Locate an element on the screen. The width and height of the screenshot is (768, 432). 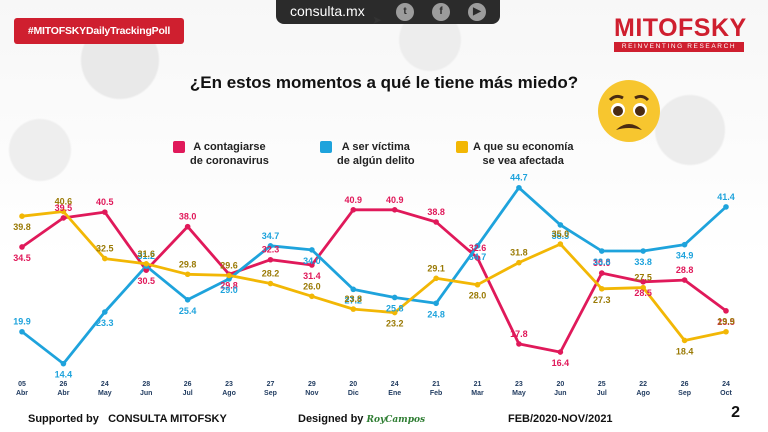
data-label: 38.3 is located at coordinates (561, 236).